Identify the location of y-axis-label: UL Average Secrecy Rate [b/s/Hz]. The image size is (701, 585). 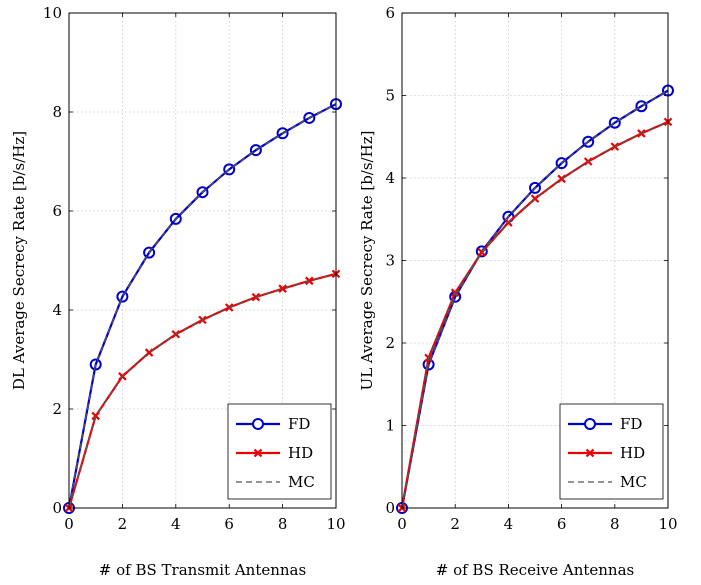
(367, 261).